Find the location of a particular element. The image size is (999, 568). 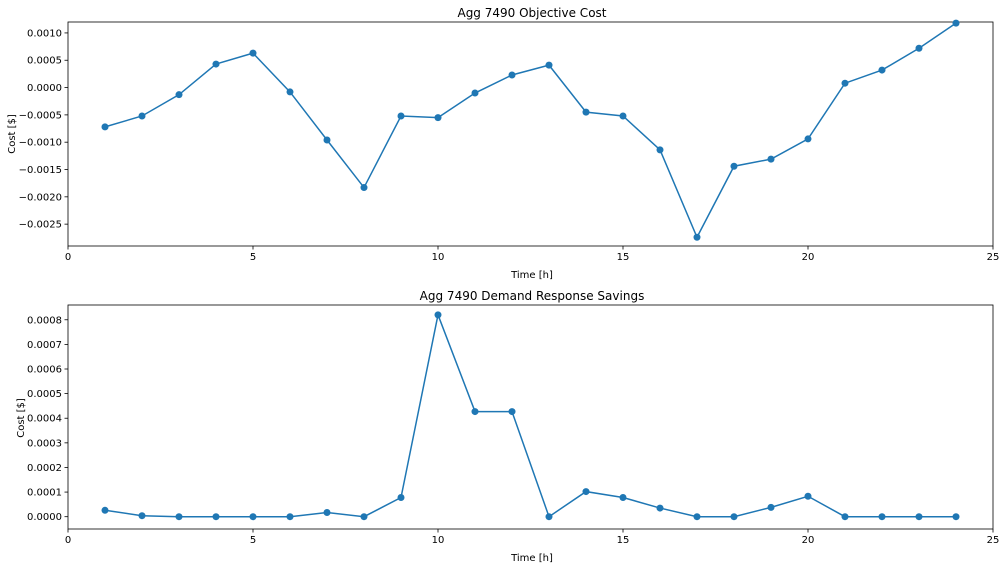

y-tick-label: −0.0020 is located at coordinates (40, 197).